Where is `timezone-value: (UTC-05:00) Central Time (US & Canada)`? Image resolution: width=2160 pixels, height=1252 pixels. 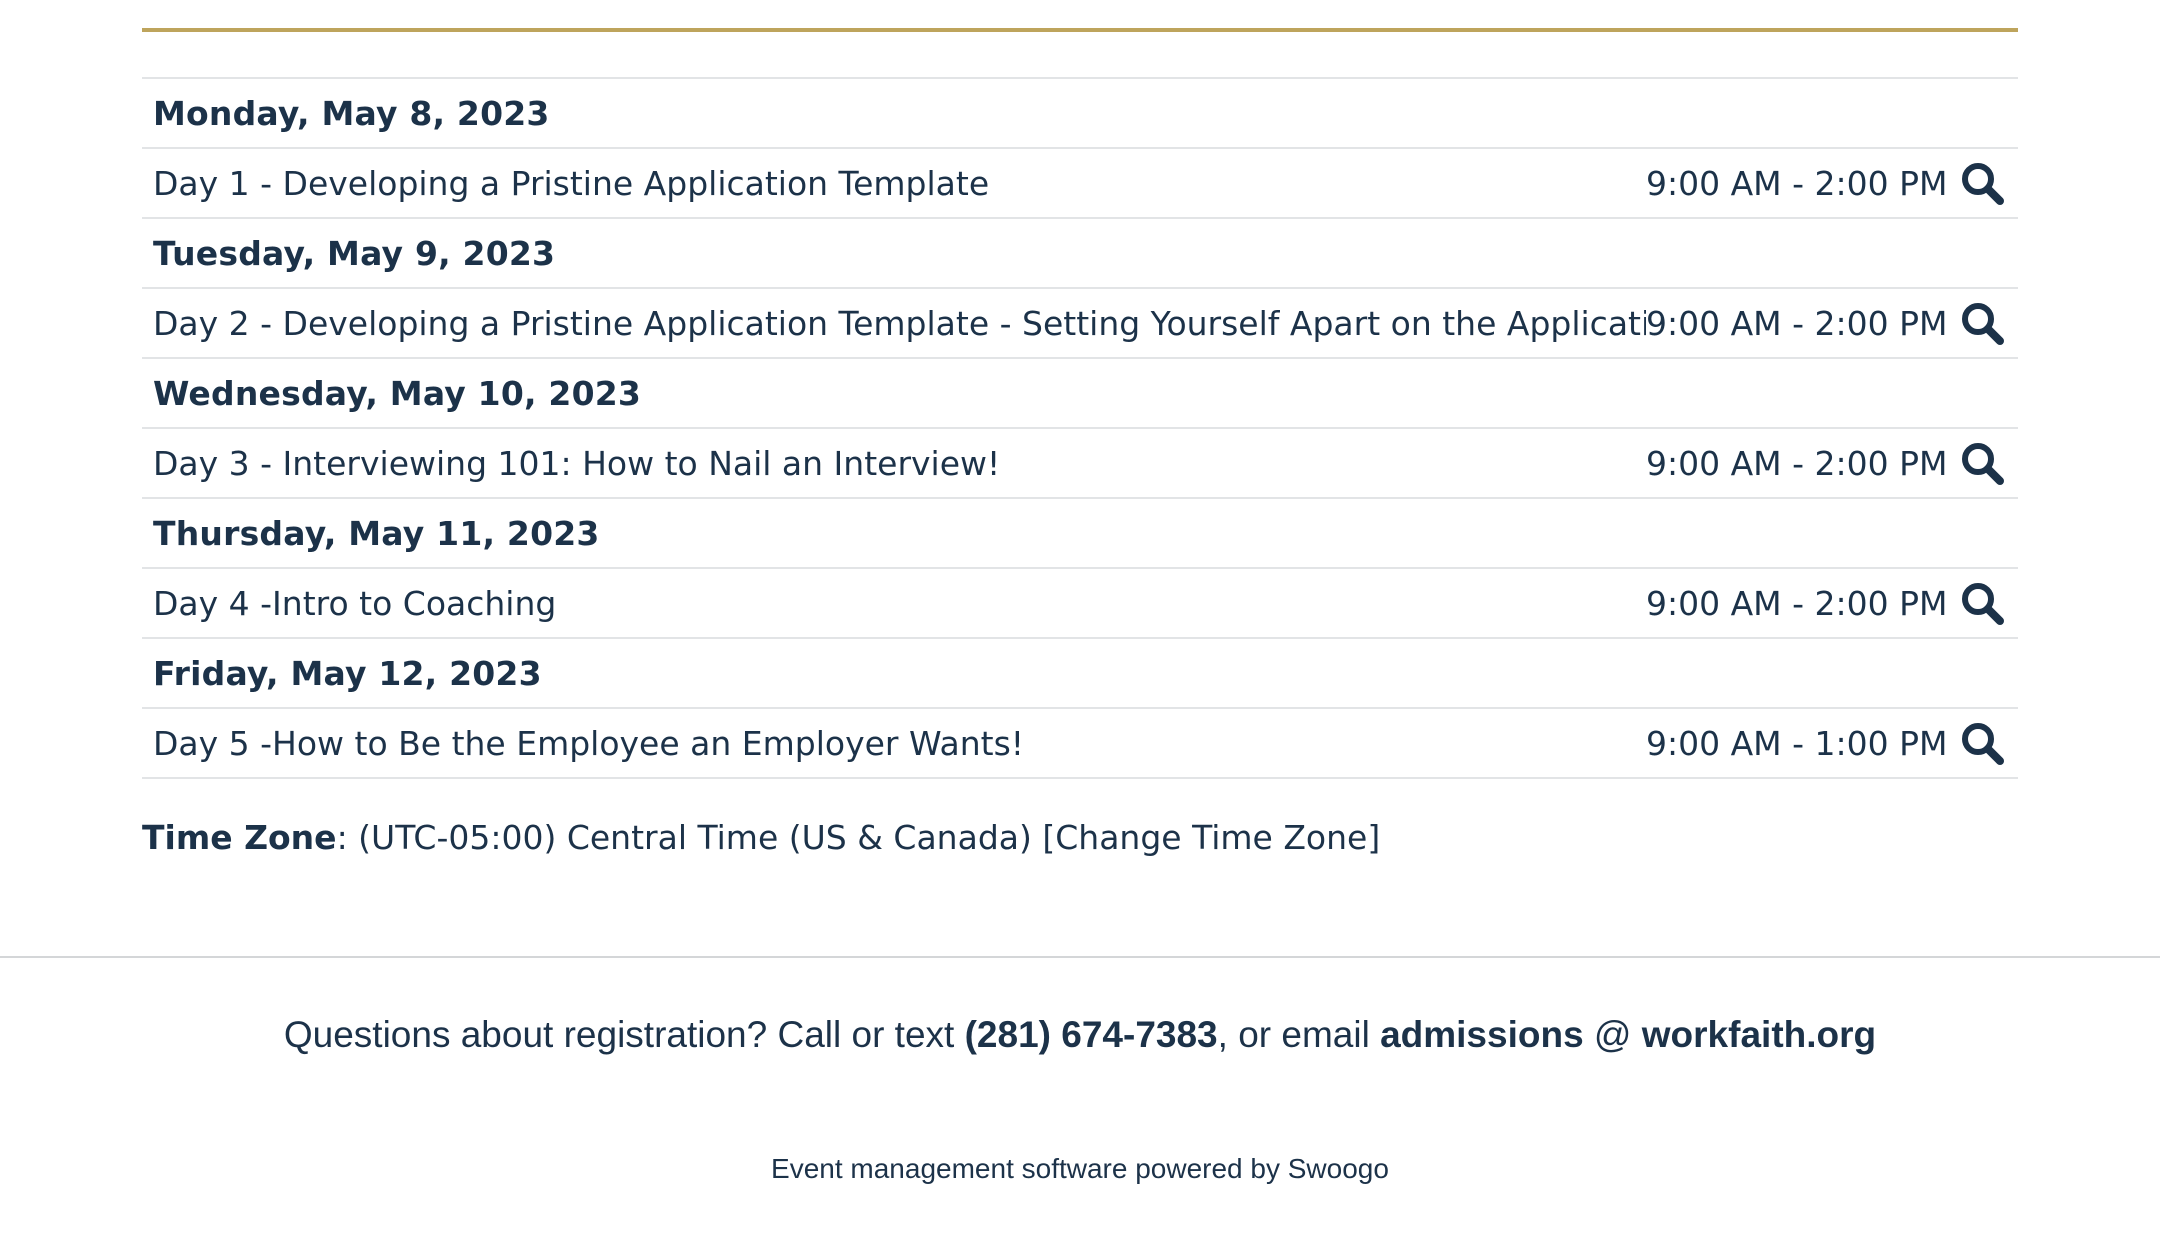 timezone-value: (UTC-05:00) Central Time (US & Canada) is located at coordinates (700, 837).